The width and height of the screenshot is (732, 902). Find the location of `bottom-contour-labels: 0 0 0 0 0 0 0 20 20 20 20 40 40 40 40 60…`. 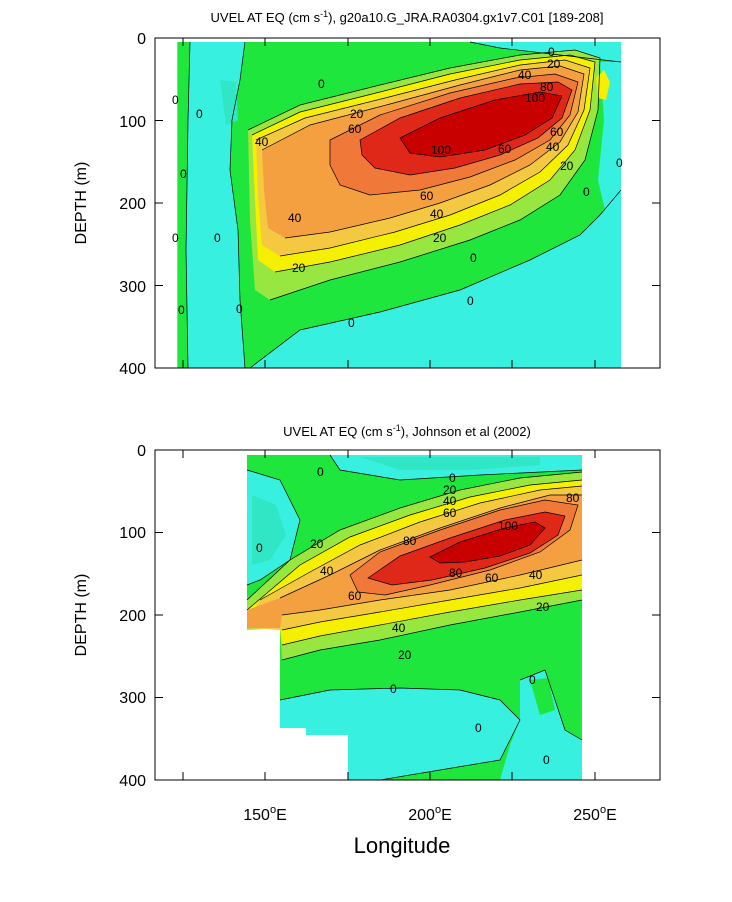

bottom-contour-labels: 0 0 0 0 0 0 0 20 20 20 20 40 40 40 40 60… is located at coordinates (418, 616).